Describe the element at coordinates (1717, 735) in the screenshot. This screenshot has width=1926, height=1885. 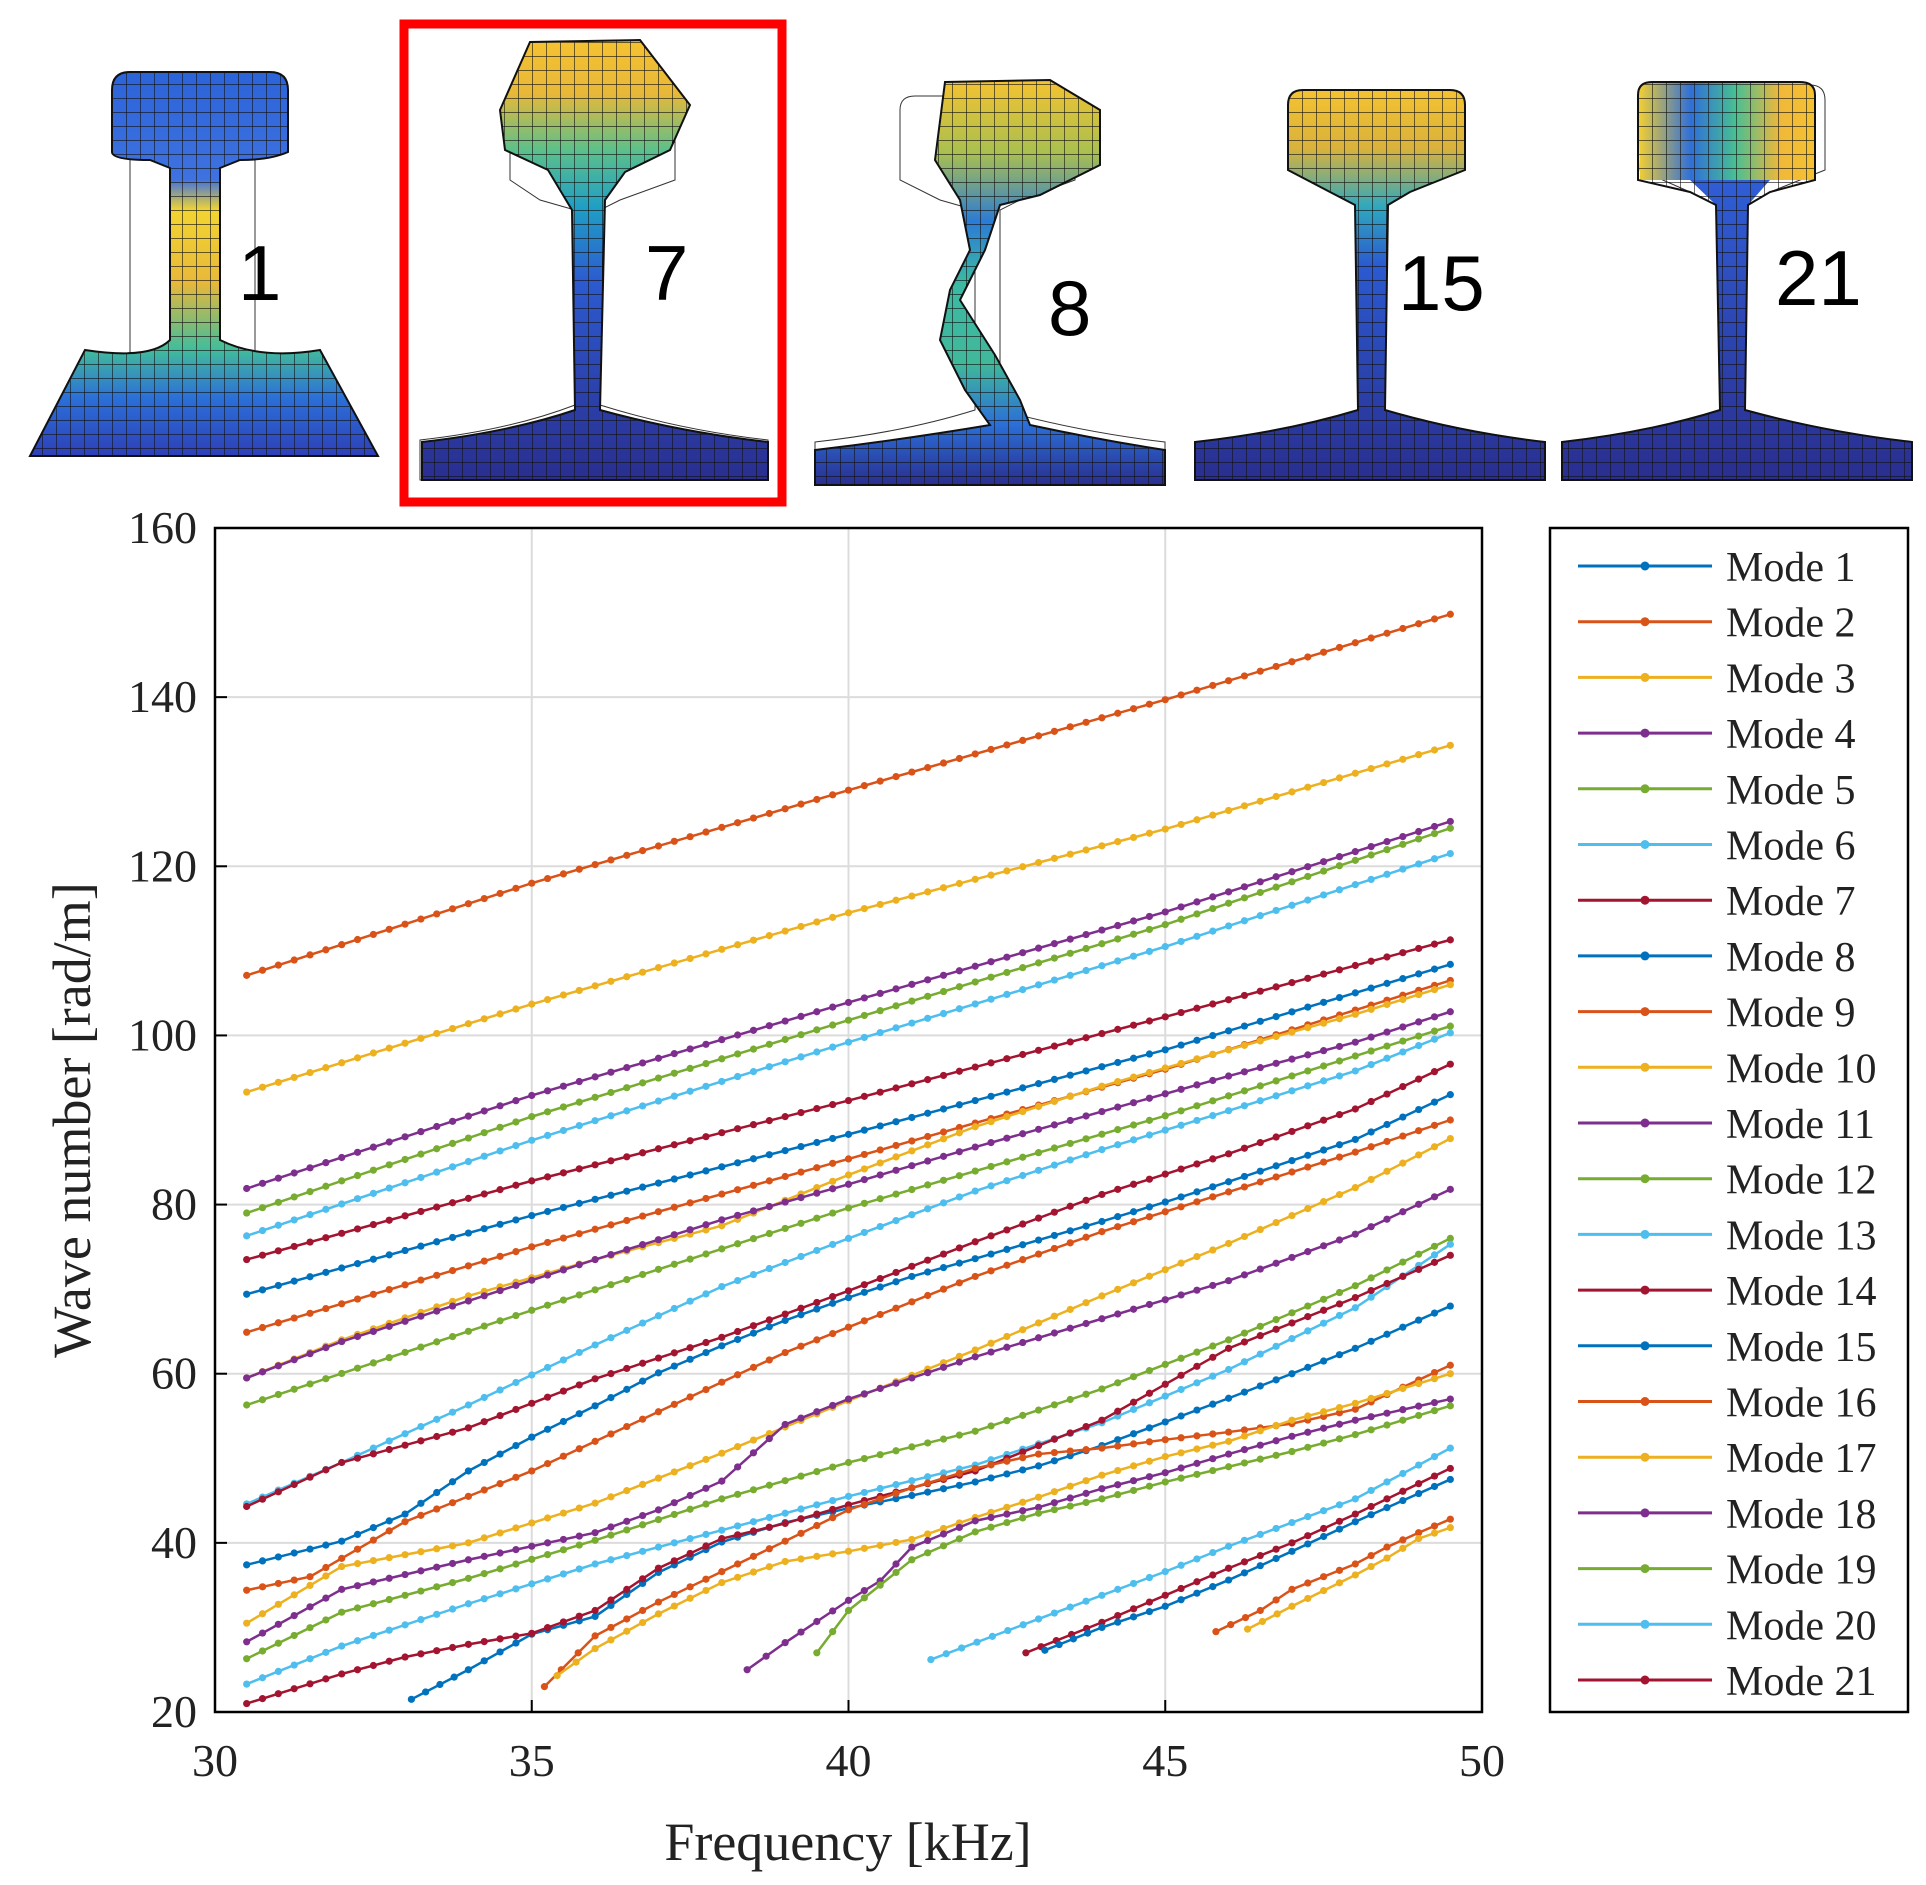
I see `legend-entry: Mode 4` at that location.